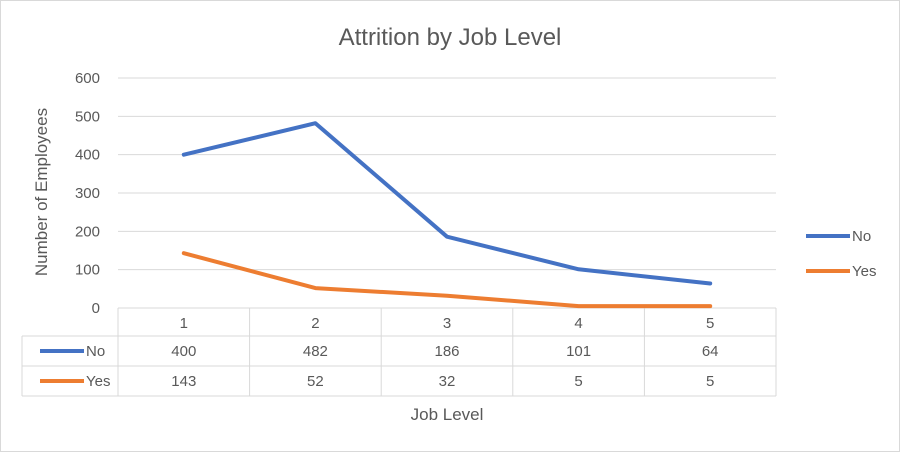 This screenshot has height=452, width=900. What do you see at coordinates (447, 414) in the screenshot?
I see `x-axis-title: Job Level` at bounding box center [447, 414].